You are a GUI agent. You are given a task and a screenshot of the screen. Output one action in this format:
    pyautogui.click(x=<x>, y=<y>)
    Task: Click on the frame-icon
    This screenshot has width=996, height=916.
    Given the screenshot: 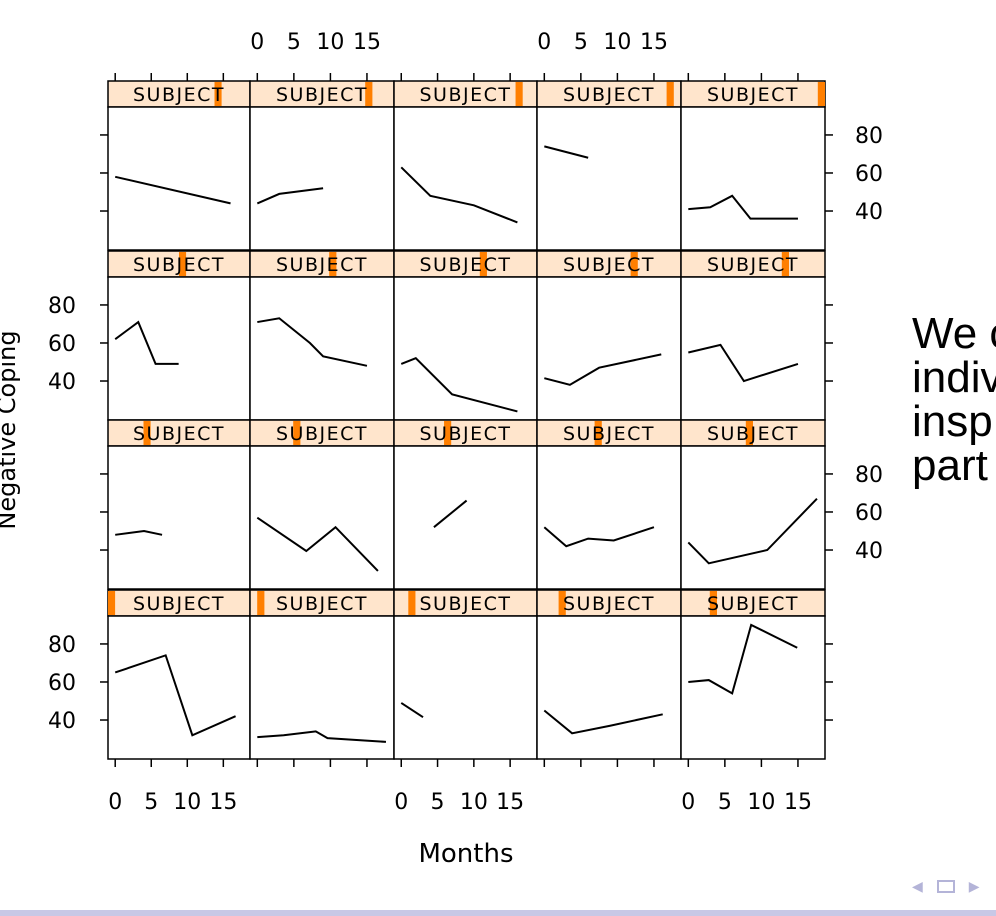 What is the action you would take?
    pyautogui.click(x=945, y=886)
    